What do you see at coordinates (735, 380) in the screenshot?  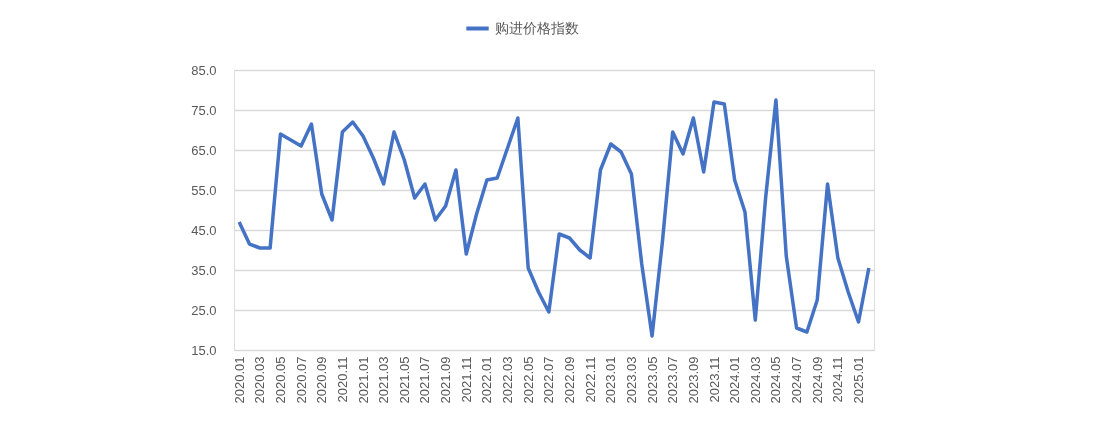 I see `x-tick-label: 2024.01` at bounding box center [735, 380].